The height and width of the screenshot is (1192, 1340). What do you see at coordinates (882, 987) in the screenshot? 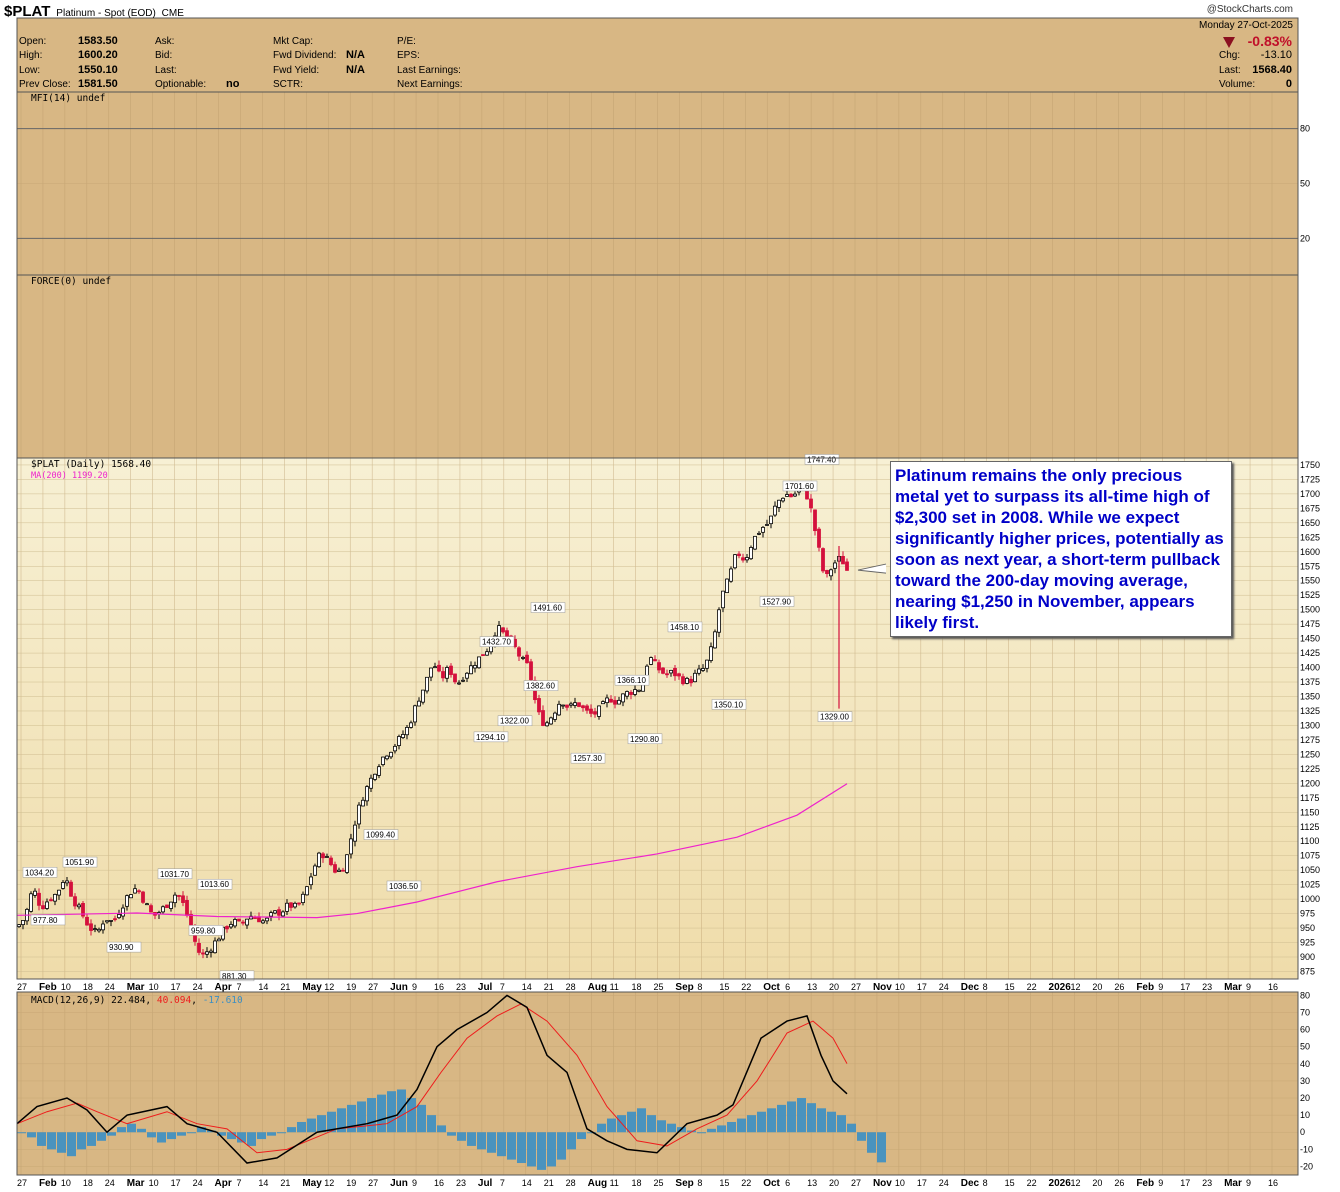
I see `x-tick-label: Nov` at bounding box center [882, 987].